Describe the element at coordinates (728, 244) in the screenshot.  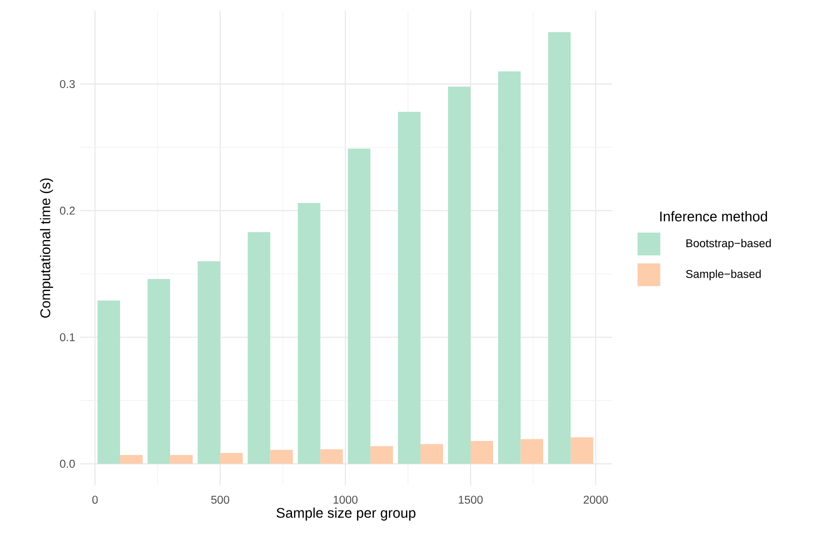
I see `legend-label: Bootstrap−based` at that location.